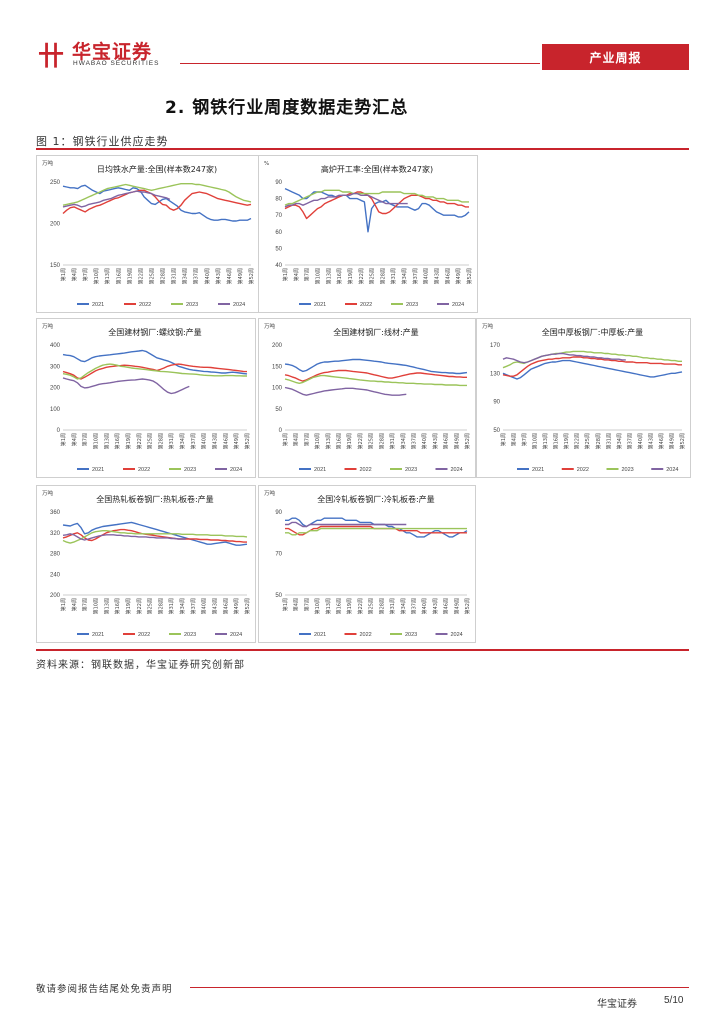  Describe the element at coordinates (346, 524) in the screenshot. I see `series-line-2024` at that location.